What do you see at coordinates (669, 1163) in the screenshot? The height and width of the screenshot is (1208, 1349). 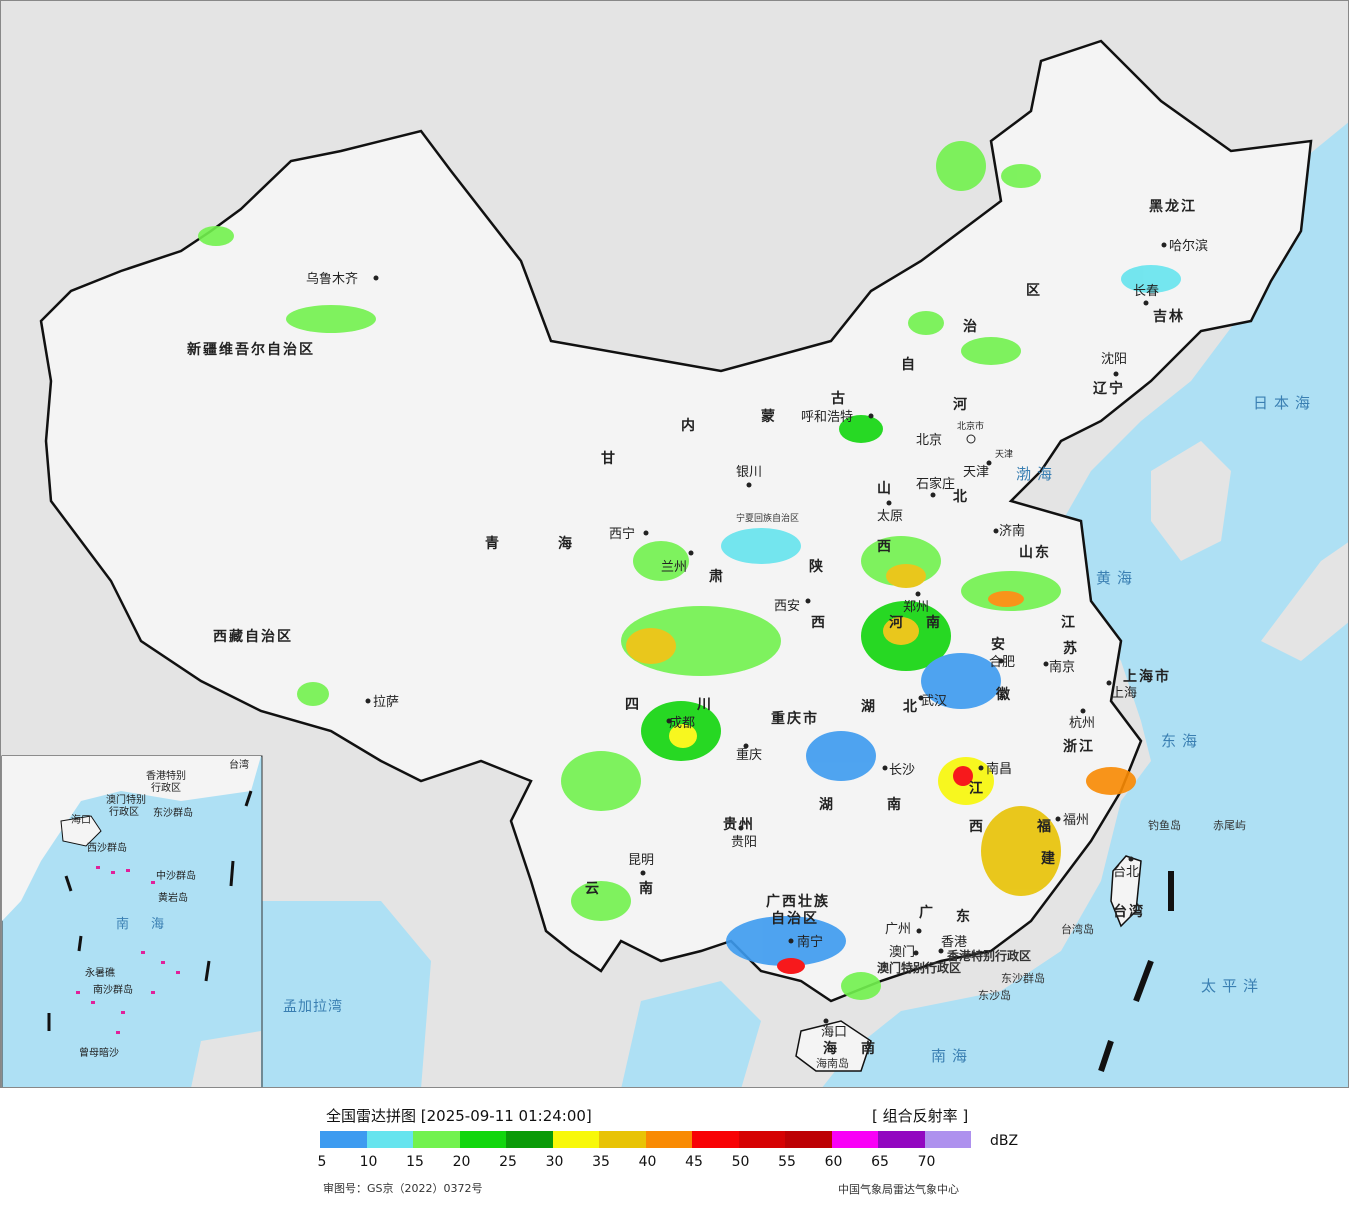 I see `scale-ticks: 5 10 15 20 25 30 35 40 45 50 55 60 65 70` at bounding box center [669, 1163].